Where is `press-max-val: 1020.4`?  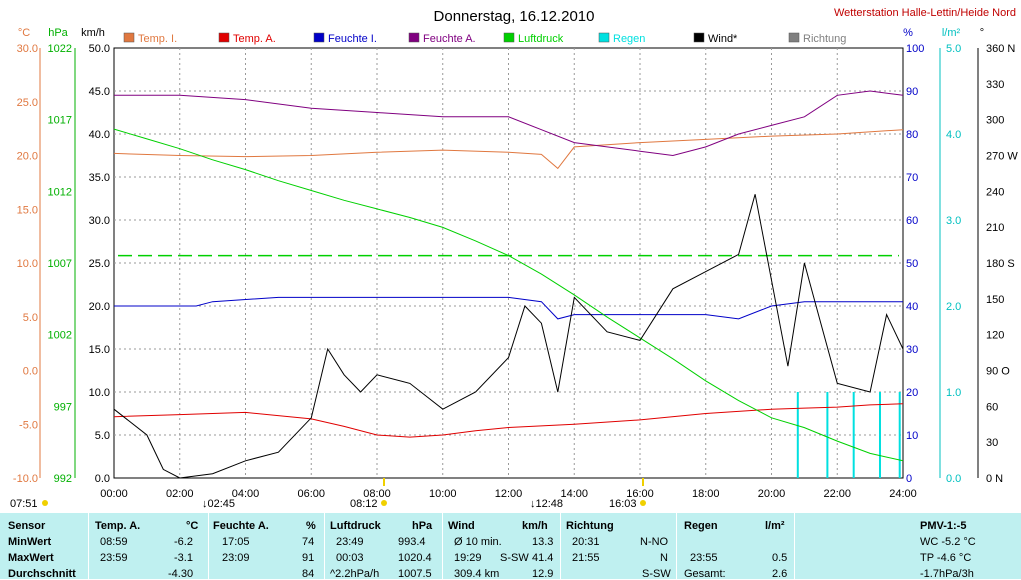
press-max-val: 1020.4 is located at coordinates (415, 558).